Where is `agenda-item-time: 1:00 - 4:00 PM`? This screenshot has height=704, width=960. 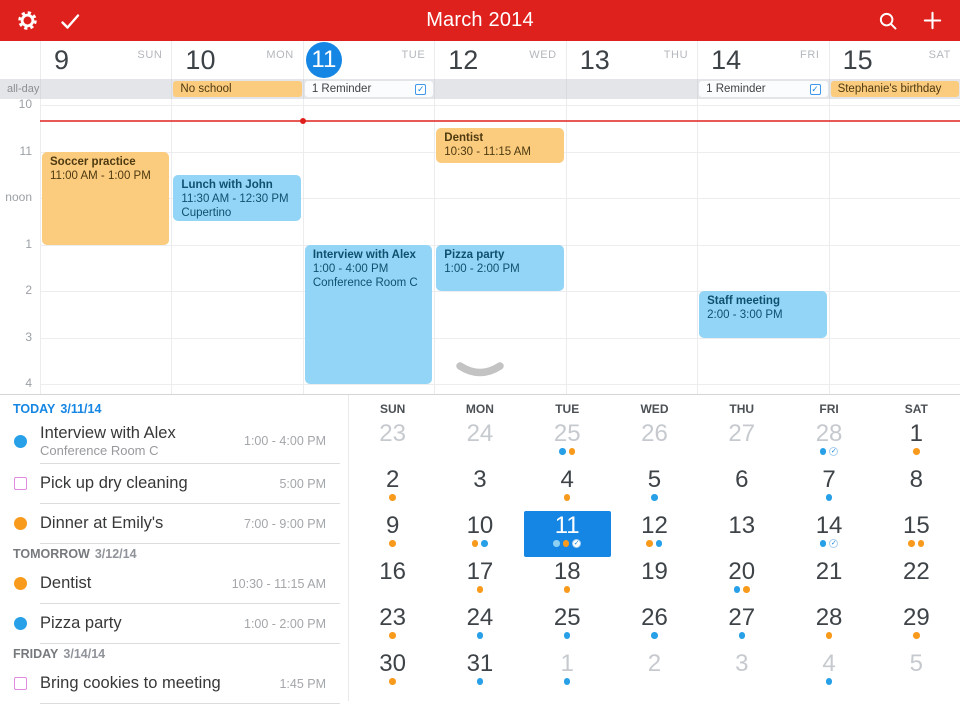
agenda-item-time: 1:00 - 4:00 PM is located at coordinates (285, 441).